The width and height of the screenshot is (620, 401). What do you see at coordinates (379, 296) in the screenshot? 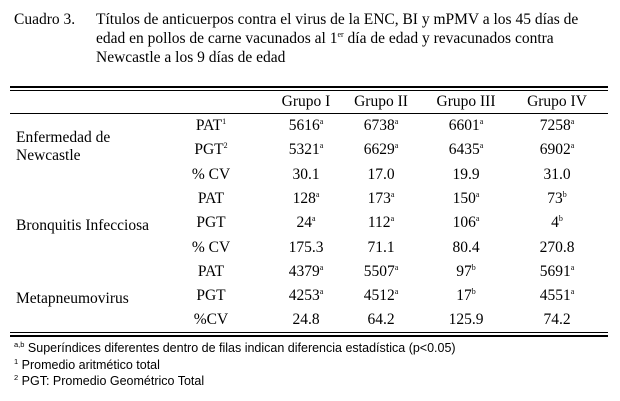
I see `cell-value: 4512` at bounding box center [379, 296].